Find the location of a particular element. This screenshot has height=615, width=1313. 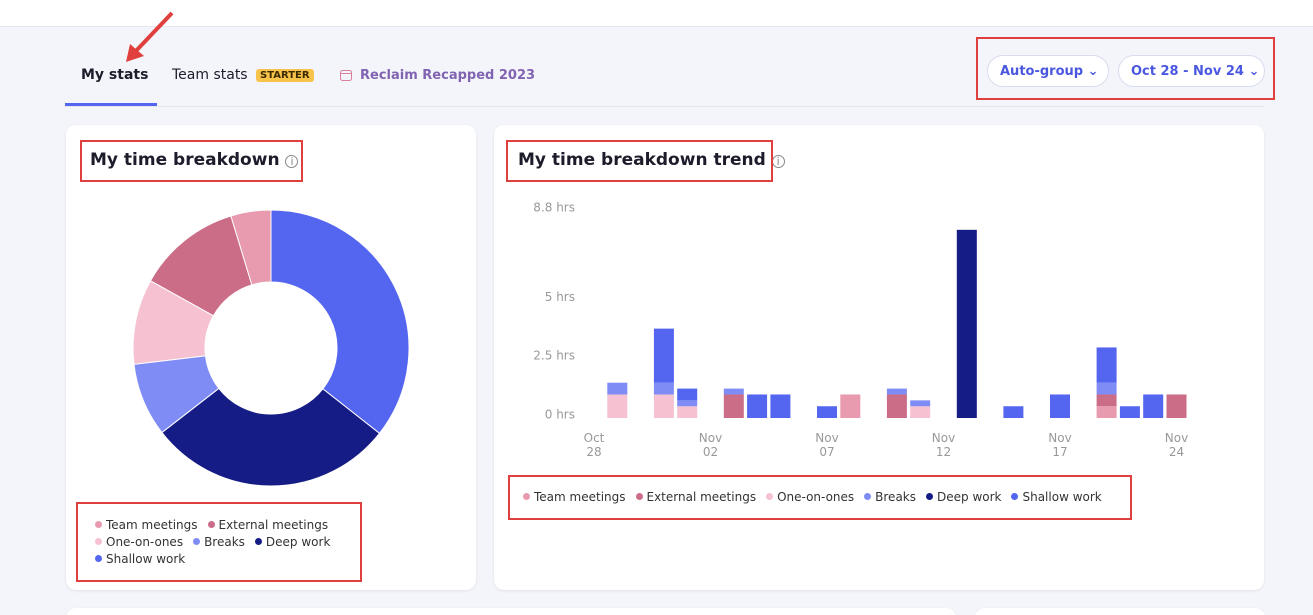

card-title: My time breakdown i is located at coordinates (194, 160).